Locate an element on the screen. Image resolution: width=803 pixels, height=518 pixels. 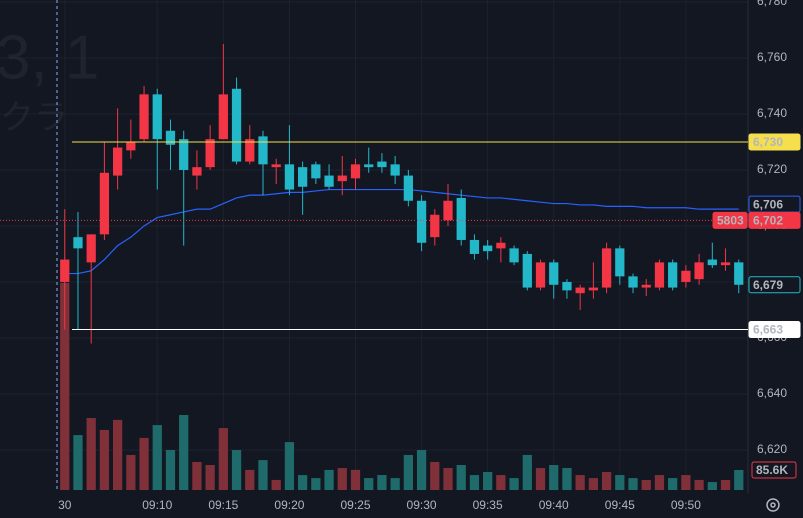
x-tick-label: 09:20 is located at coordinates (289, 505).